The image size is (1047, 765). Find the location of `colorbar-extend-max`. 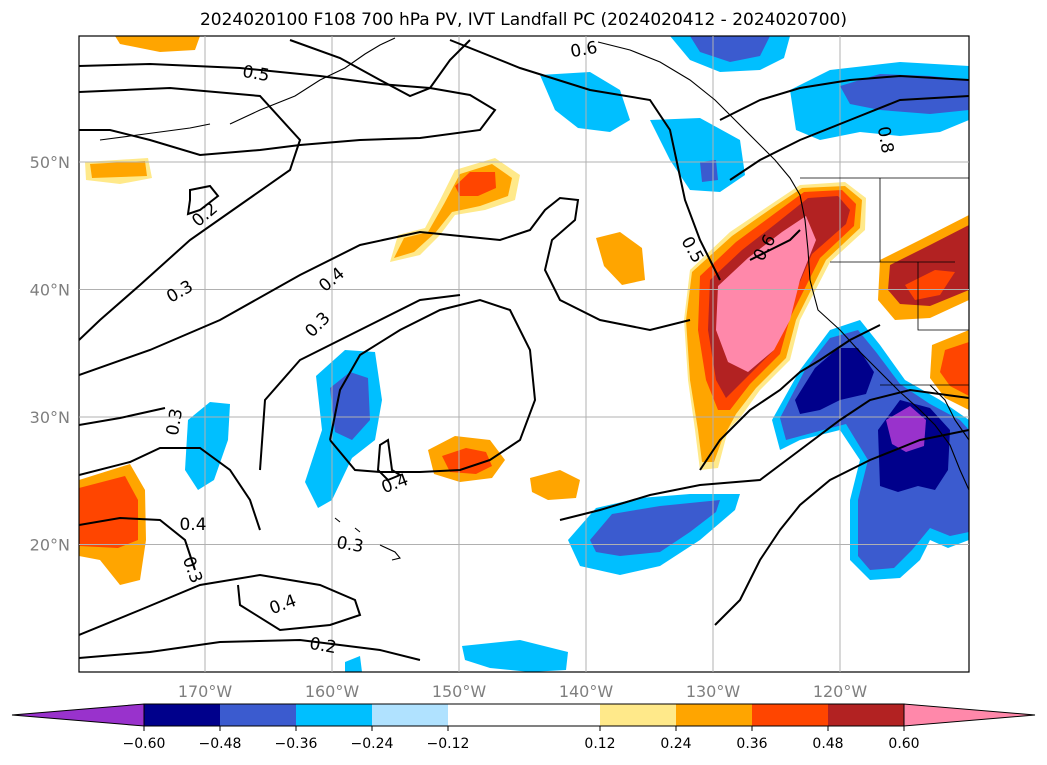

colorbar-extend-max is located at coordinates (969, 715).